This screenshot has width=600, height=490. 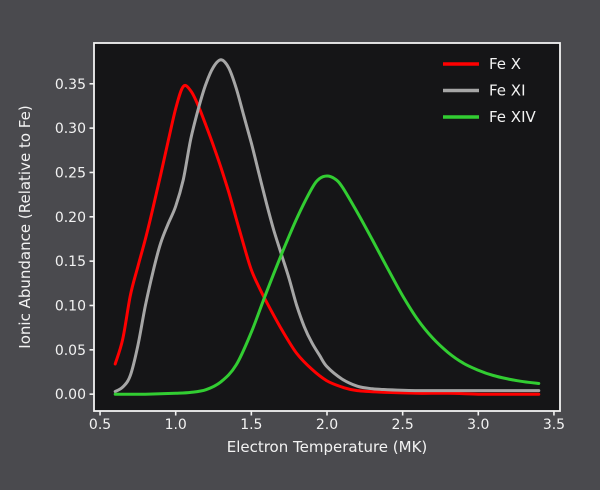 I want to click on legend-item: Fe XI, so click(x=484, y=91).